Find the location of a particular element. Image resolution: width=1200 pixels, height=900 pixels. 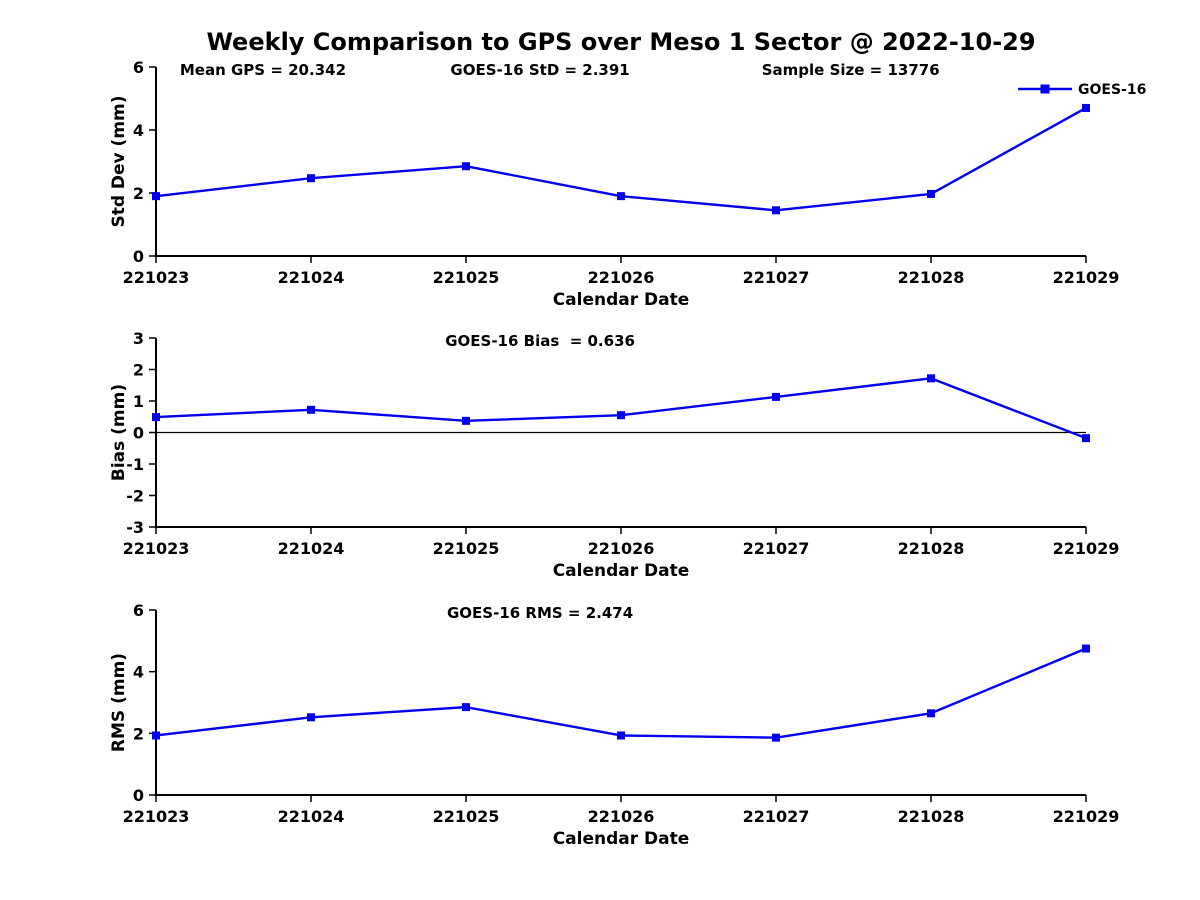

stat-annotation: GOES-16 Bias = 0.636 is located at coordinates (540, 341).